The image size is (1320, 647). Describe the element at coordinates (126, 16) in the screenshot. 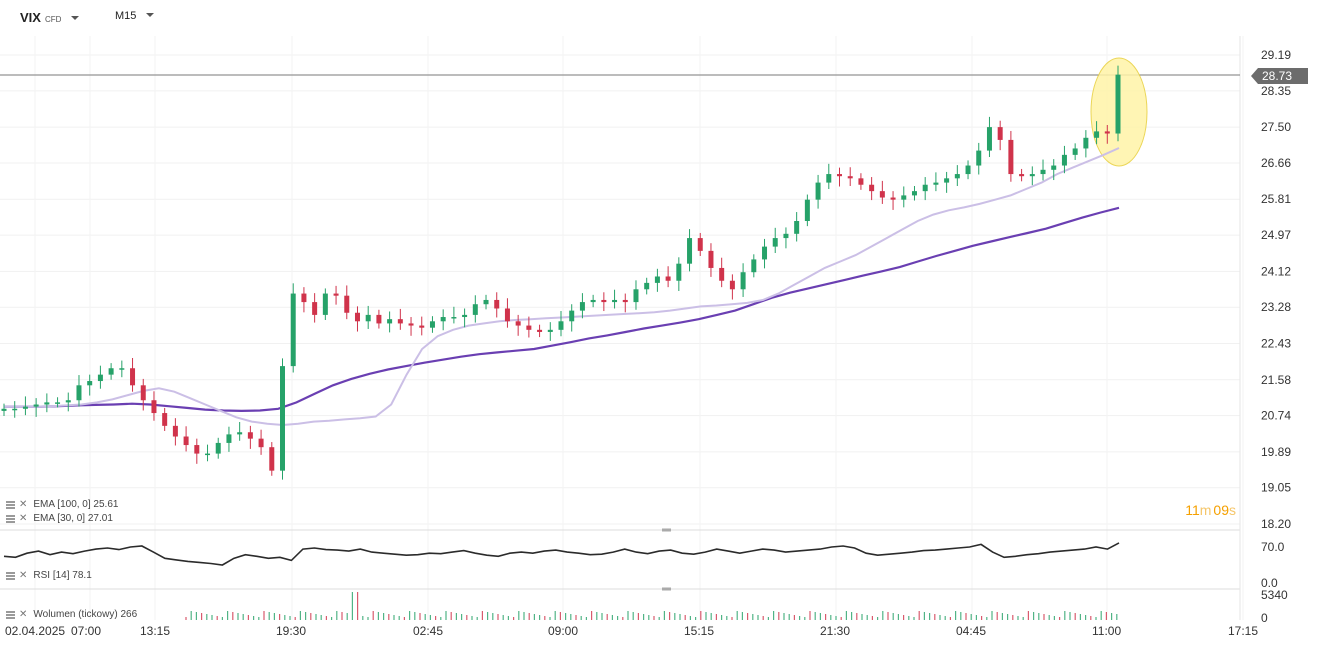

I see `interval-label: M15` at that location.